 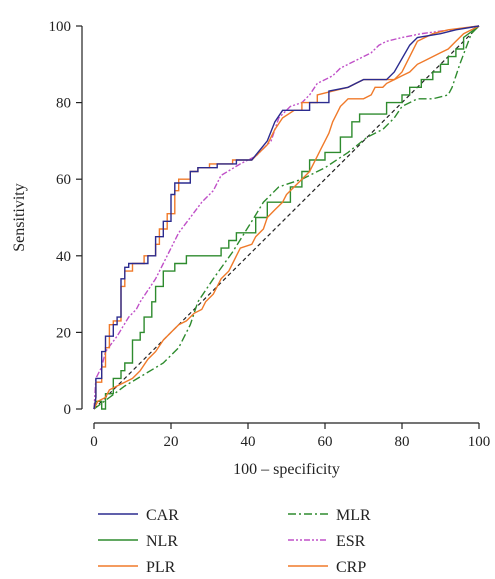 What do you see at coordinates (63, 257) in the screenshot?
I see `y-tick-label: 40` at bounding box center [63, 257].